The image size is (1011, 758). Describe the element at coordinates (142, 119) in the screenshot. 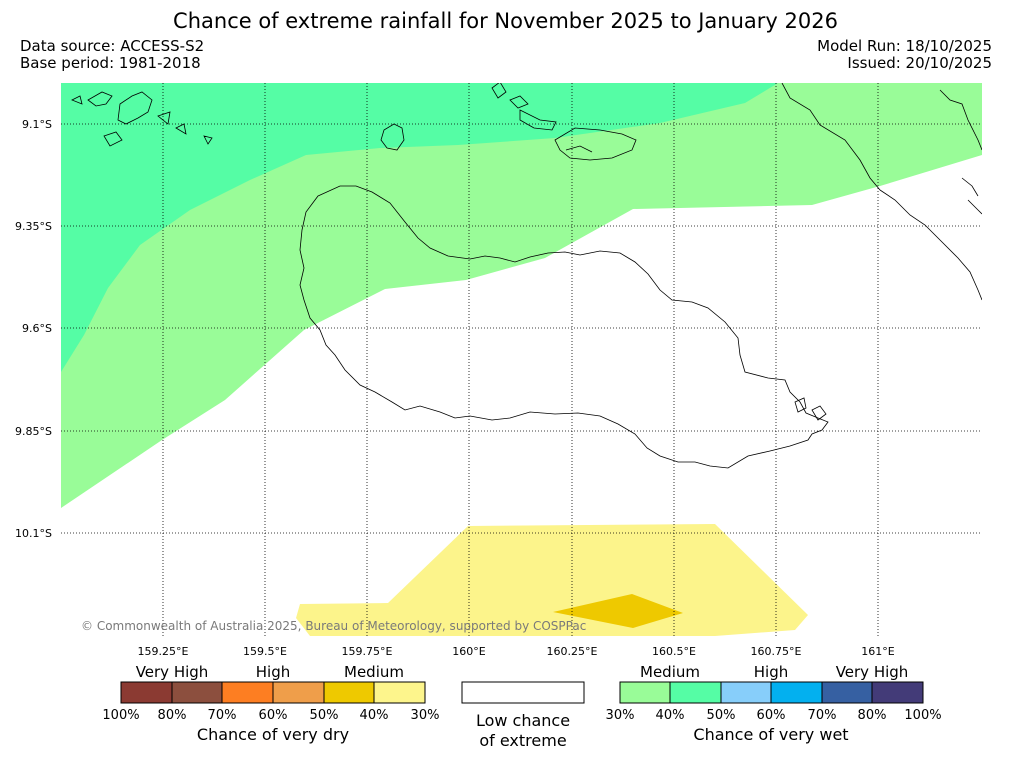

I see `savo-nggela-islands-coast` at that location.